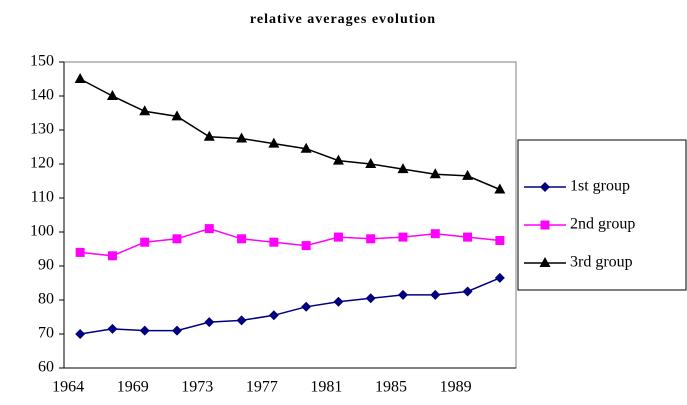  I want to click on x-tick-label: 1985, so click(391, 387).